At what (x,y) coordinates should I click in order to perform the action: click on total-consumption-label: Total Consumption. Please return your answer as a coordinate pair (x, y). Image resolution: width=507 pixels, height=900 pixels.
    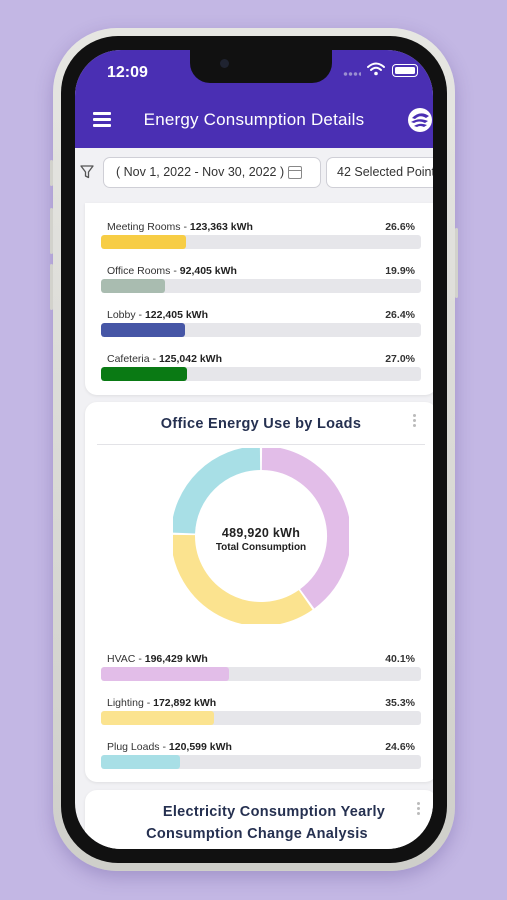
    Looking at the image, I should click on (261, 547).